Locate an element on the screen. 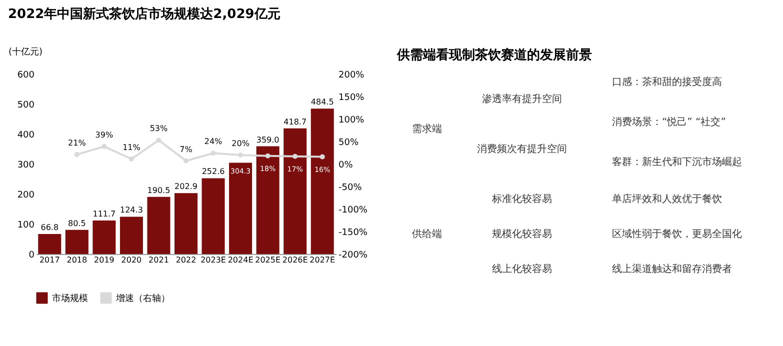 The image size is (783, 346). data-label: 66.8 is located at coordinates (49, 227).